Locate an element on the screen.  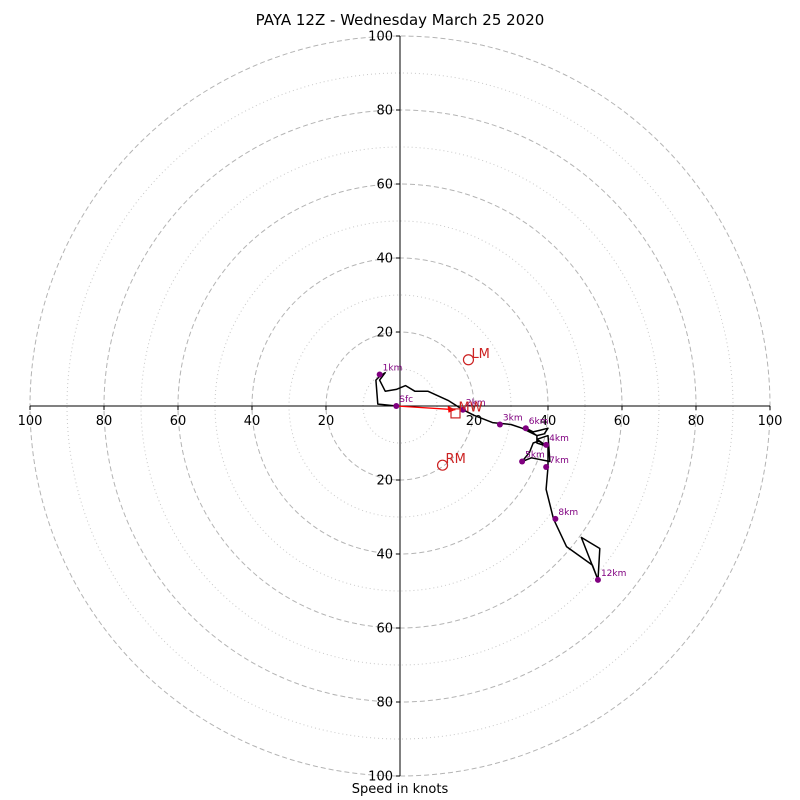
height-label: 4km is located at coordinates (559, 439).